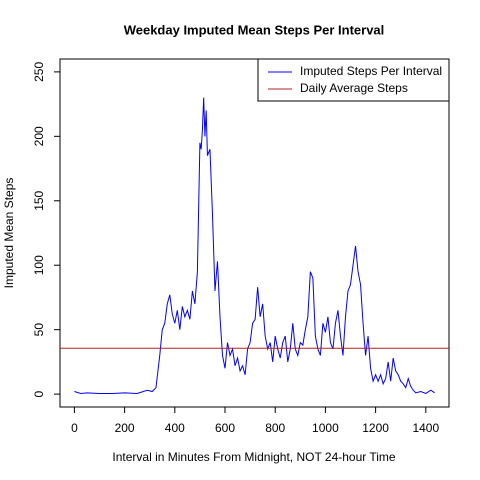 This screenshot has width=480, height=480. What do you see at coordinates (325, 428) in the screenshot?
I see `x-tick-label: 1000` at bounding box center [325, 428].